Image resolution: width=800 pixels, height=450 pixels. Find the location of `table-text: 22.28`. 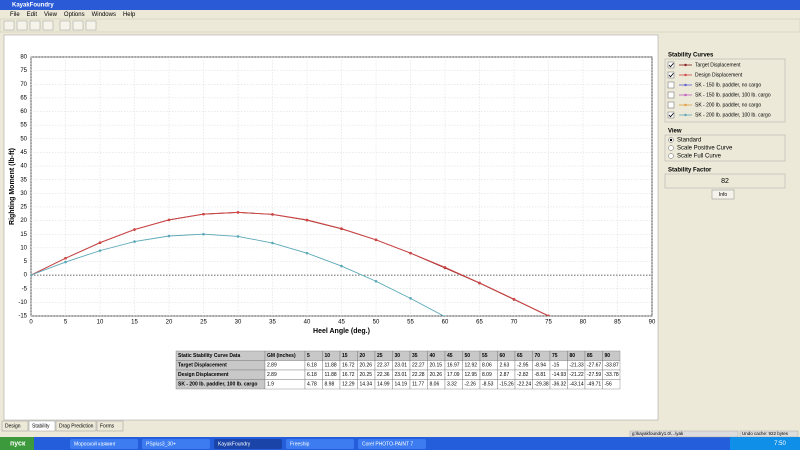

table-text: 22.28 is located at coordinates (418, 375).